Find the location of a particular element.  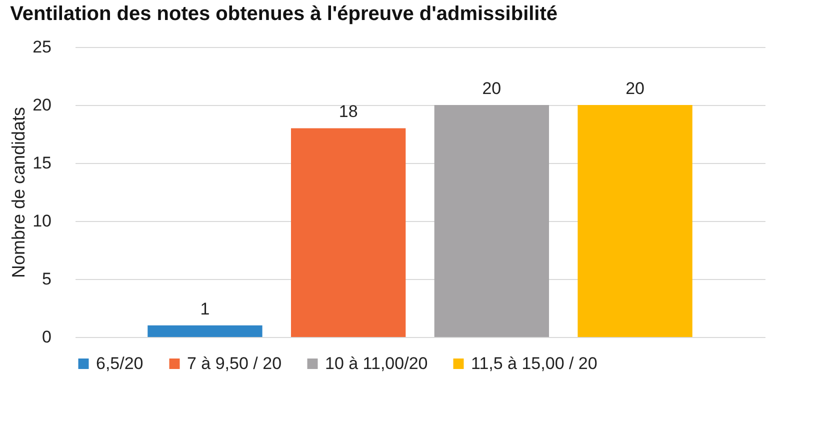

y-tick-label: 5 is located at coordinates (47, 279).